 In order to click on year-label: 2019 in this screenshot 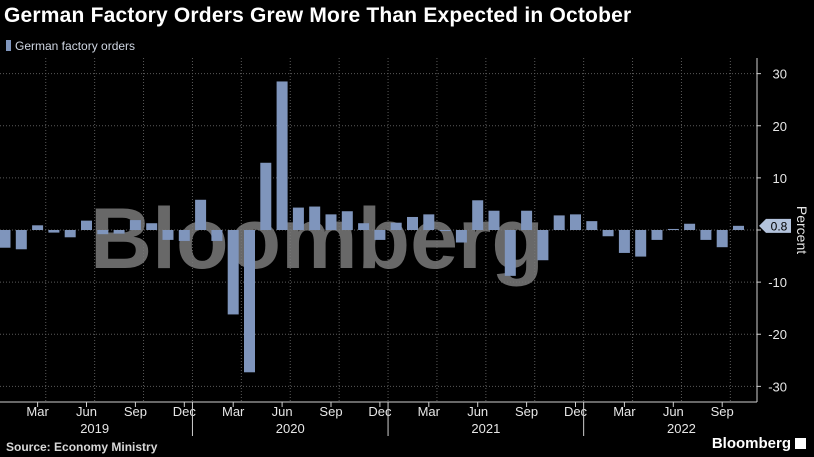, I will do `click(94, 428)`.